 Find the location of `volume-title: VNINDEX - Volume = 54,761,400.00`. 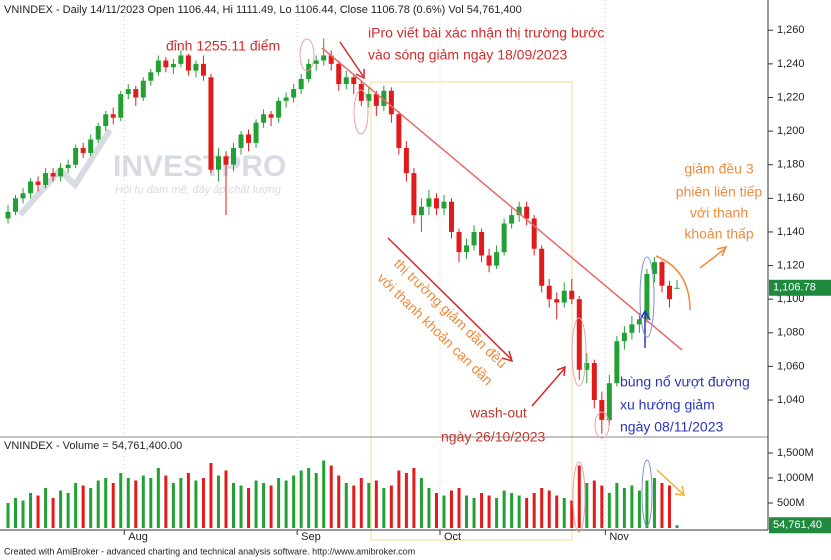

volume-title: VNINDEX - Volume = 54,761,400.00 is located at coordinates (93, 446).